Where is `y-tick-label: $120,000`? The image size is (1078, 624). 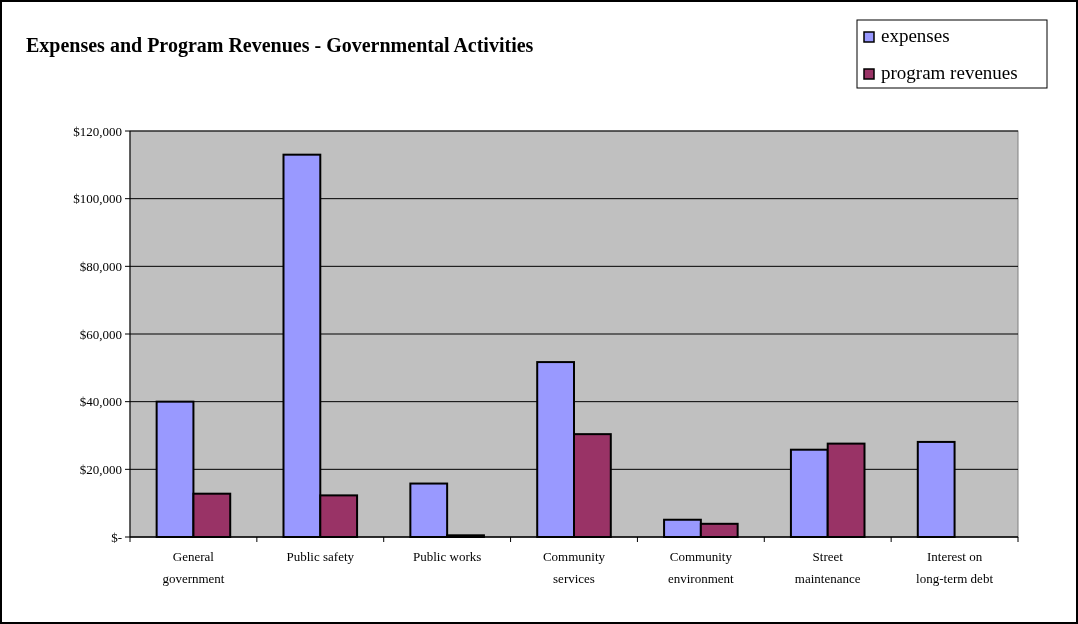
y-tick-label: $120,000 is located at coordinates (97, 131).